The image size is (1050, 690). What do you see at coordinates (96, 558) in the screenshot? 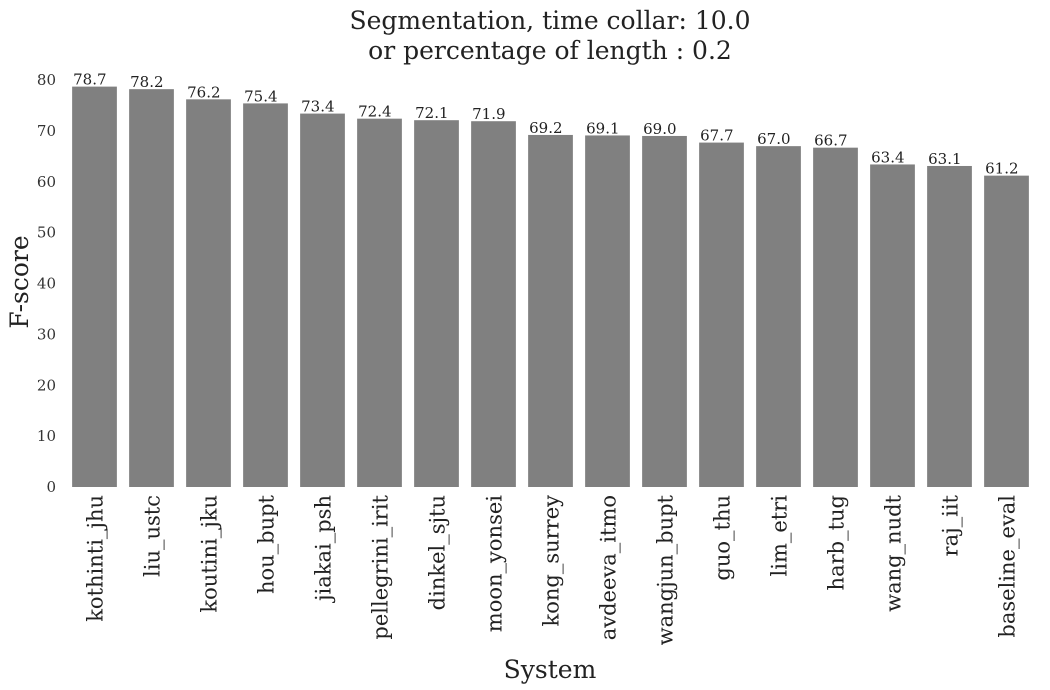
I see `x-tick-label: kothinti_jhu` at bounding box center [96, 558].